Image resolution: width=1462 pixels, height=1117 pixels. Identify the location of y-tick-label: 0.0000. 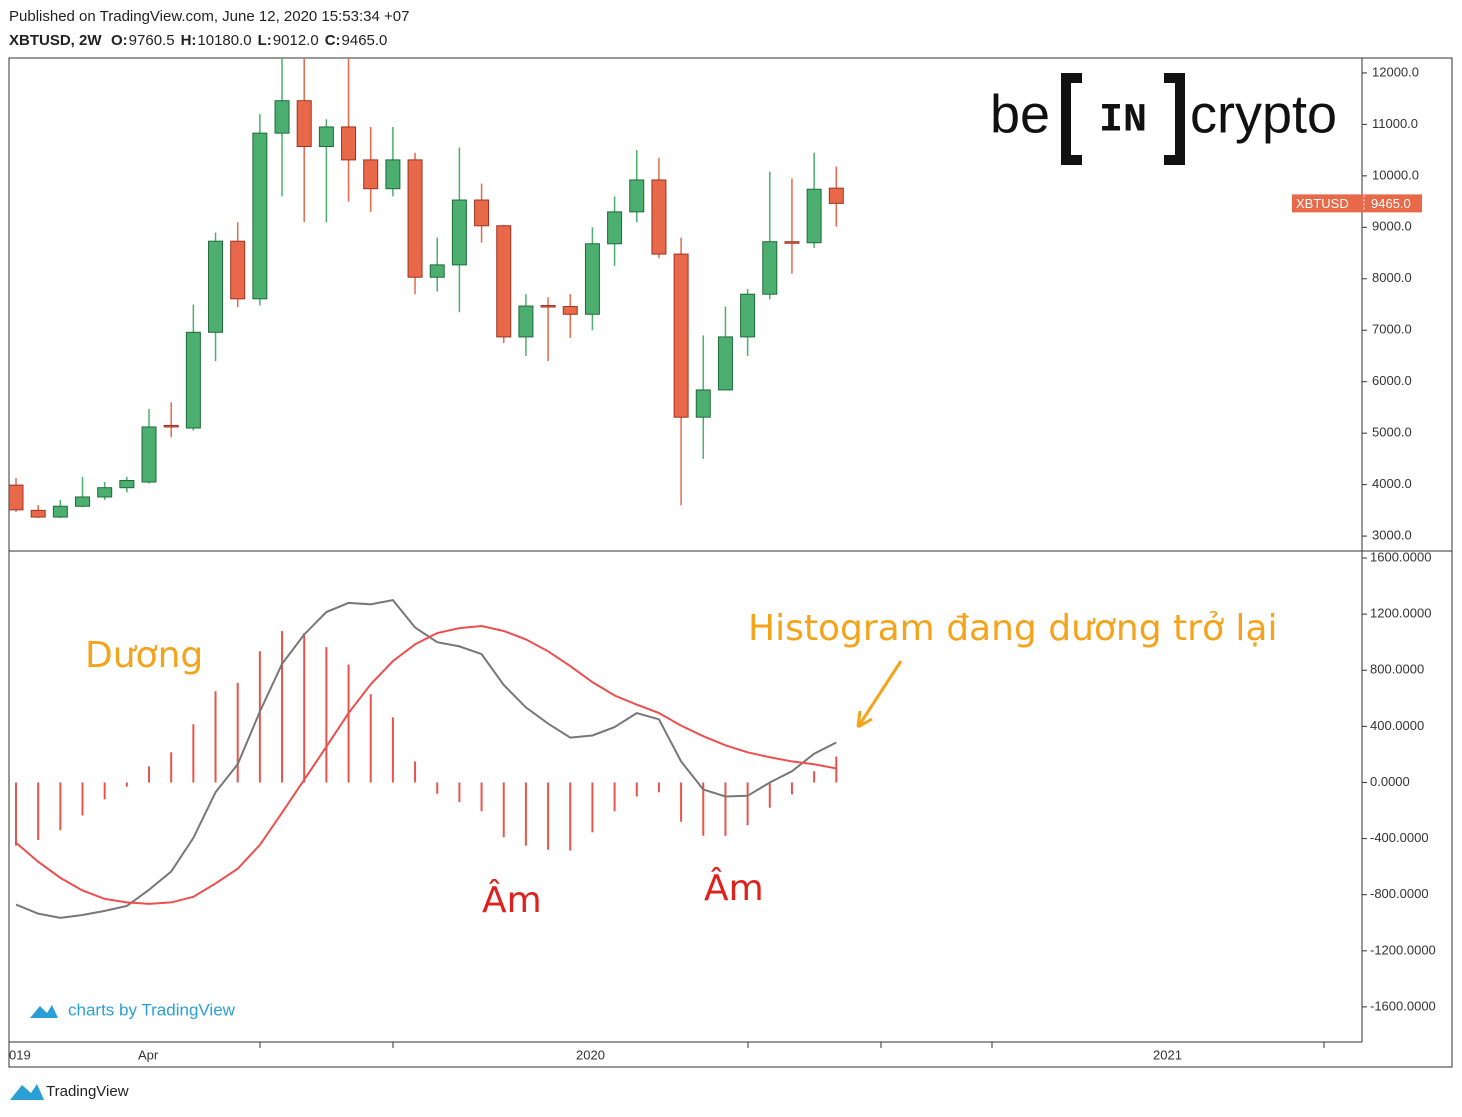
(1390, 781).